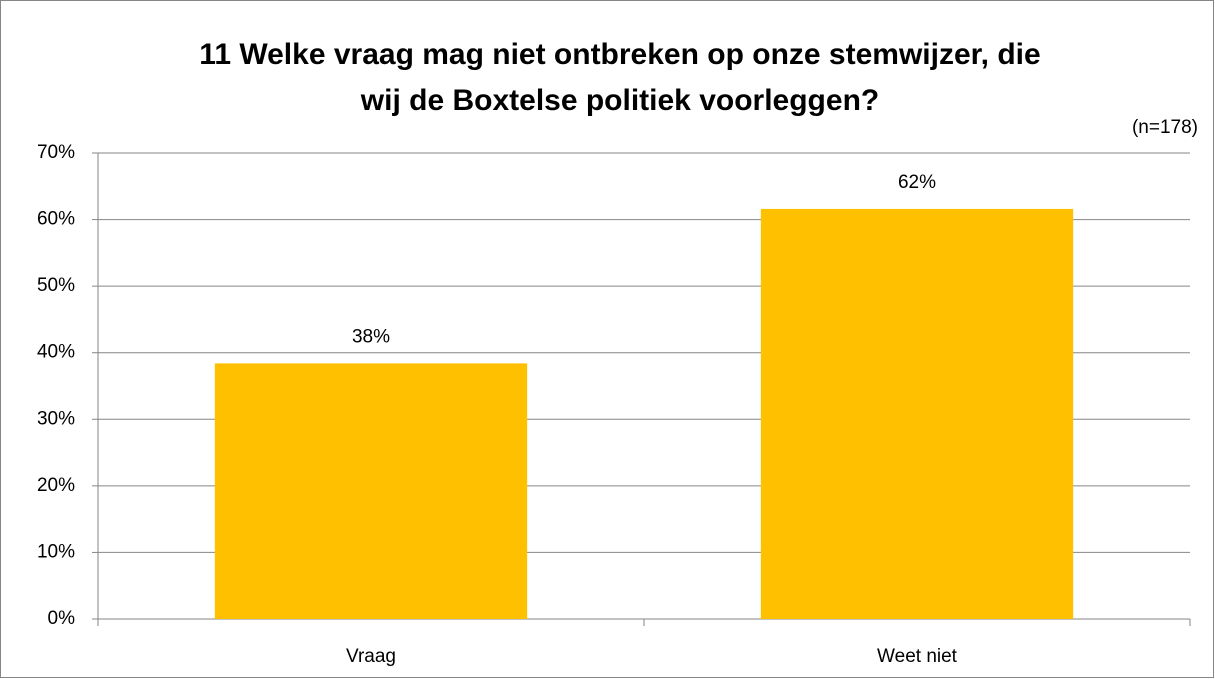 The image size is (1215, 679). What do you see at coordinates (1165, 127) in the screenshot?
I see `annotation: (n=178)` at bounding box center [1165, 127].